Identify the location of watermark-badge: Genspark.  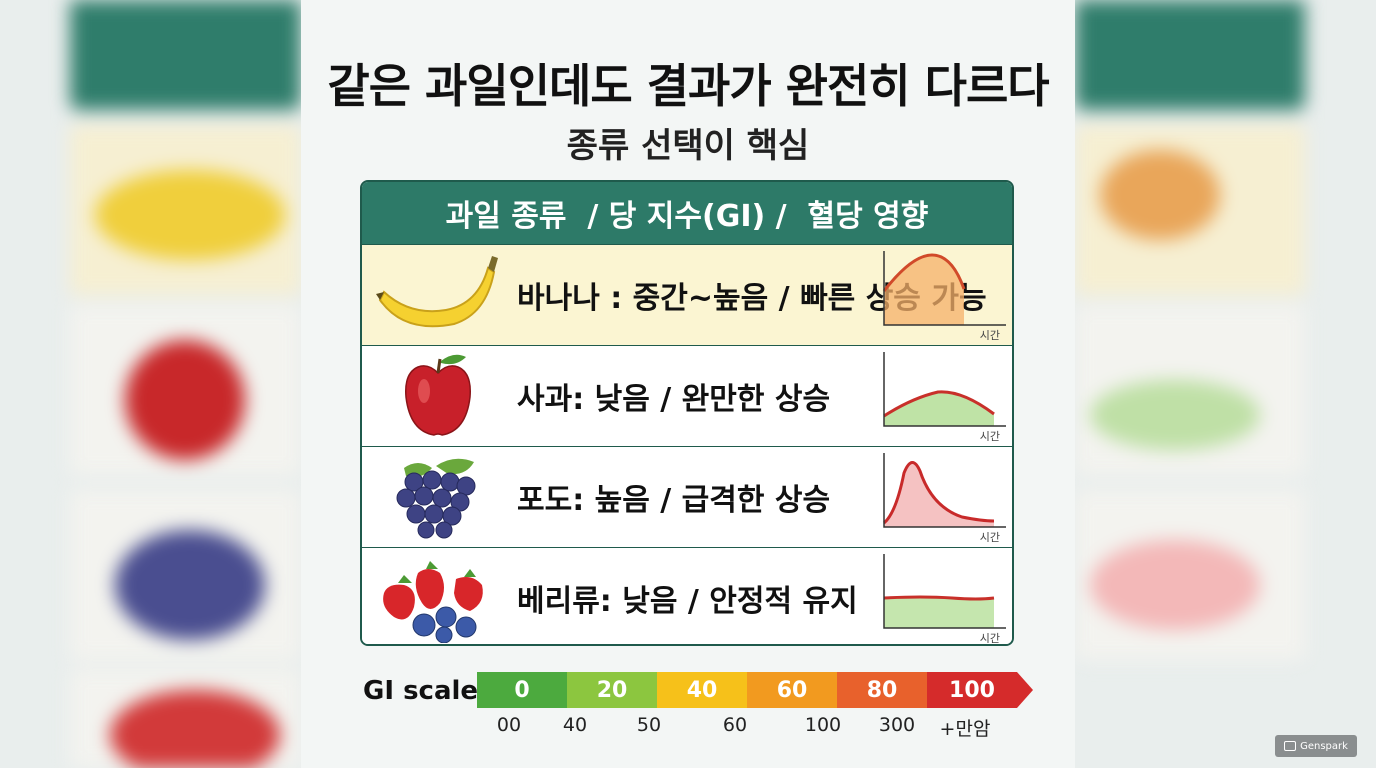
(1316, 746).